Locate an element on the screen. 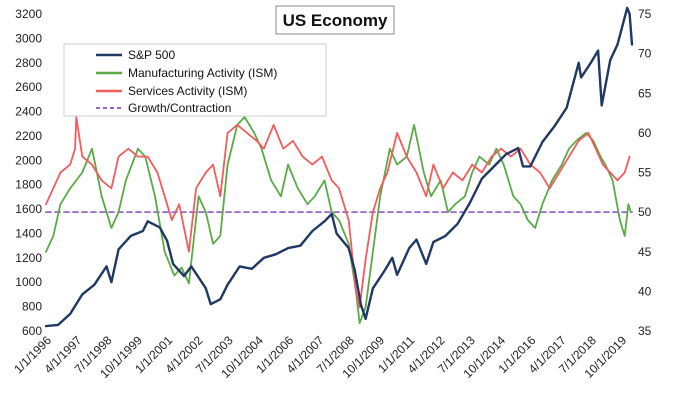 Image resolution: width=680 pixels, height=409 pixels. right-axis-tick-label: 65 is located at coordinates (645, 93).